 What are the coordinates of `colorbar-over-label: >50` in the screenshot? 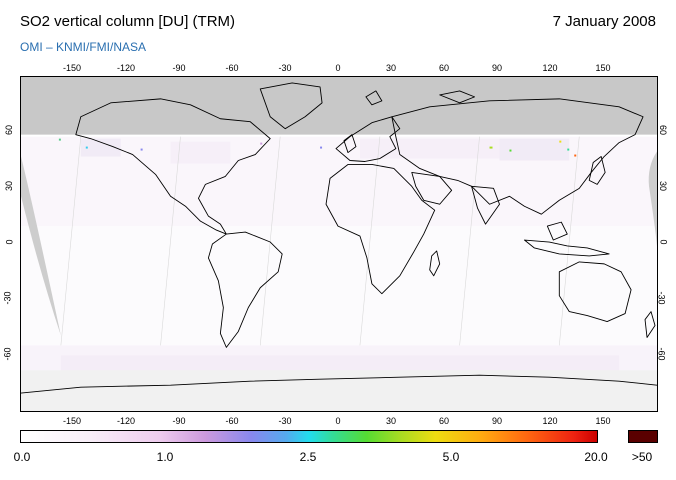 It's located at (642, 457).